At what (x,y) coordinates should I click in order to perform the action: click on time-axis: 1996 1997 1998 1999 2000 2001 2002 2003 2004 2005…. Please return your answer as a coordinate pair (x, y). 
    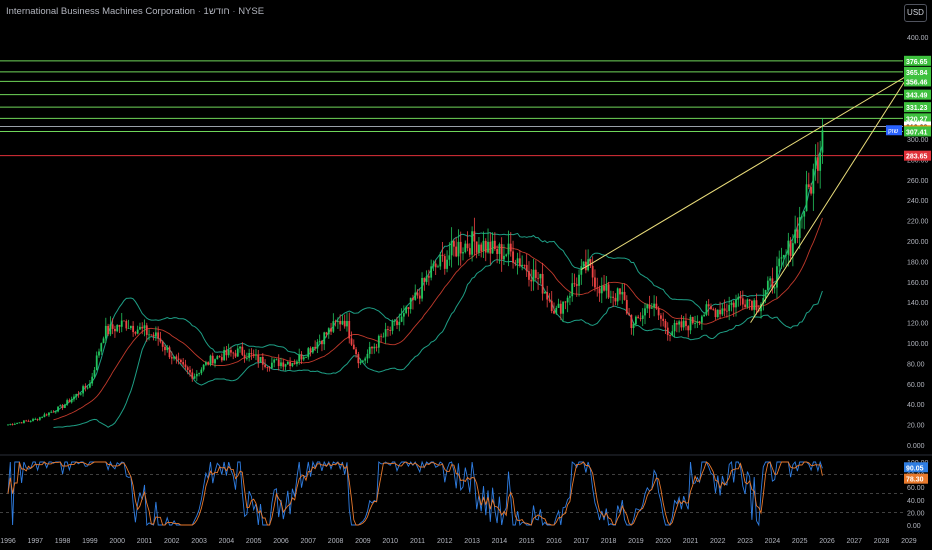
    Looking at the image, I should click on (458, 541).